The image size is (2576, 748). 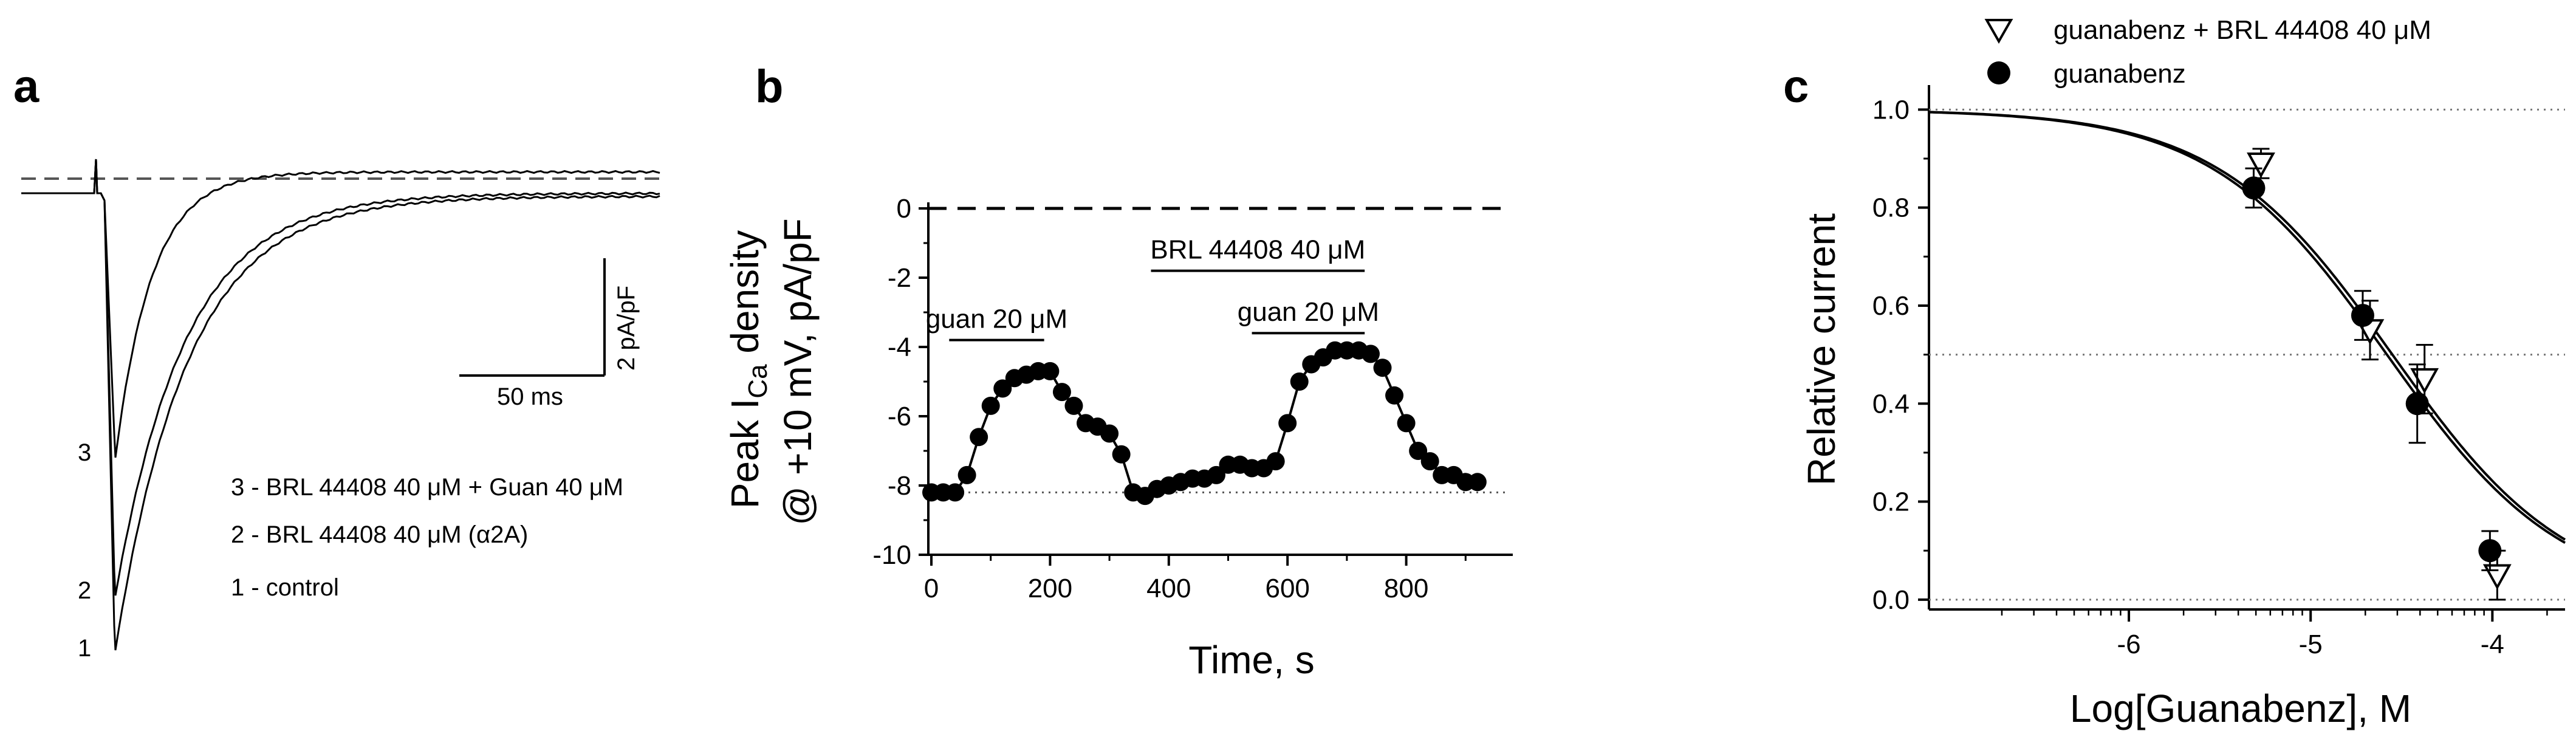 What do you see at coordinates (1891, 208) in the screenshot?
I see `panel-c-y-tick-label: 0.8` at bounding box center [1891, 208].